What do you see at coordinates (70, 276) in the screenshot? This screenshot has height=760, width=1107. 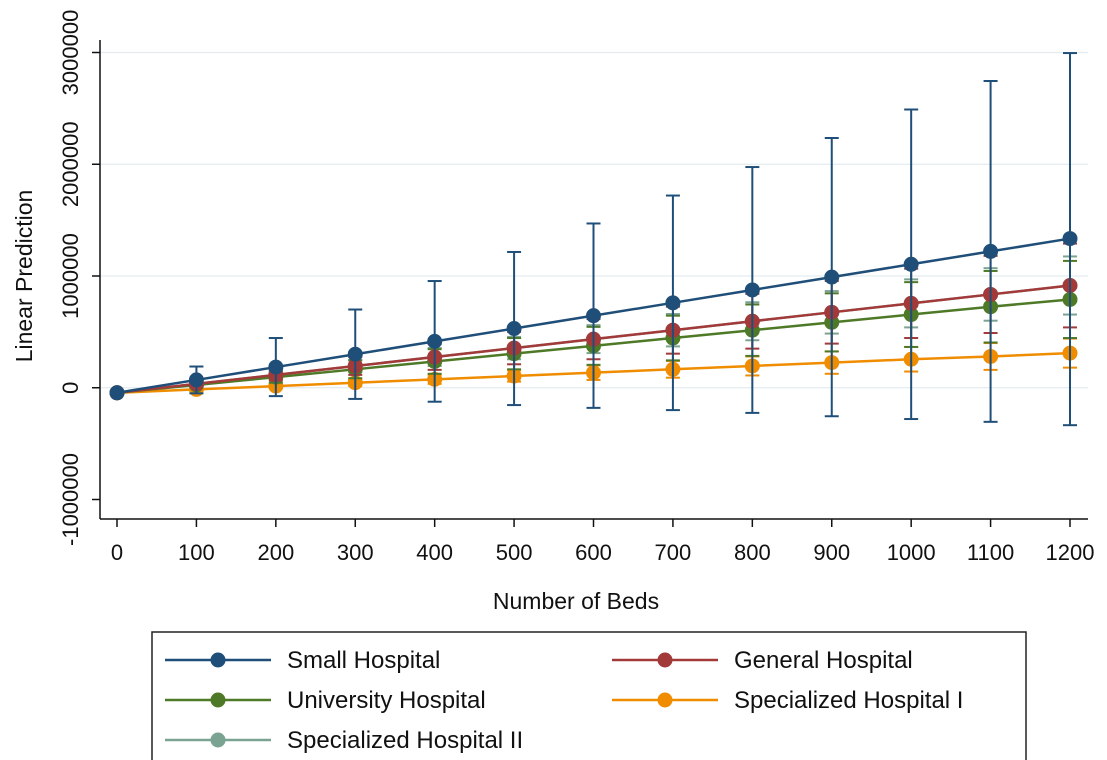 I see `y-tick-label: 1000000` at bounding box center [70, 276].